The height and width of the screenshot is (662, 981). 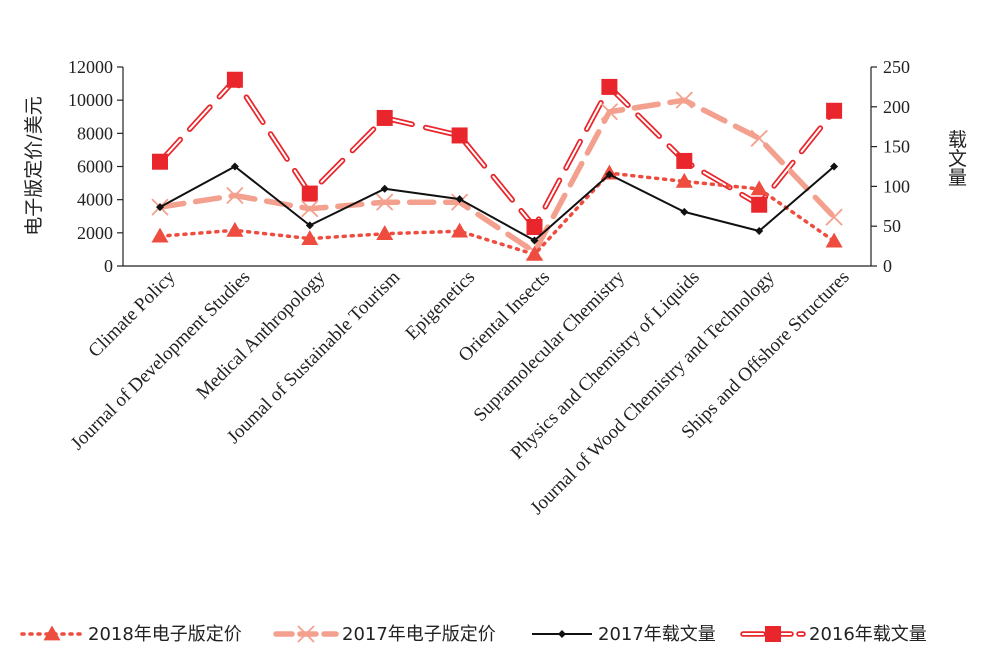 What do you see at coordinates (956, 157) in the screenshot?
I see `right-axis-title: 载文量` at bounding box center [956, 157].